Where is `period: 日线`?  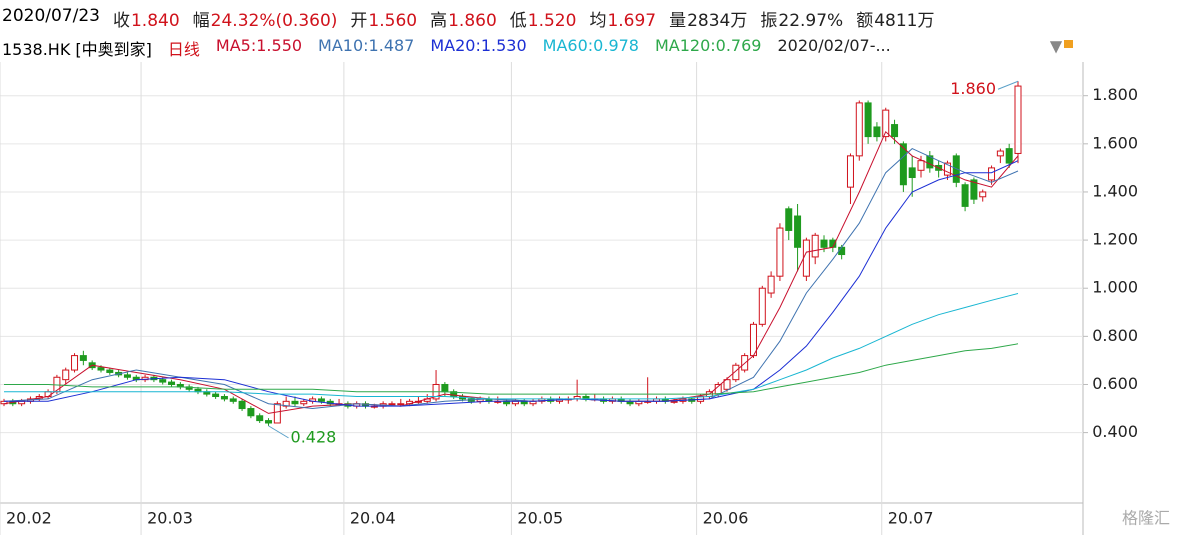
period: 日线 is located at coordinates (183, 49).